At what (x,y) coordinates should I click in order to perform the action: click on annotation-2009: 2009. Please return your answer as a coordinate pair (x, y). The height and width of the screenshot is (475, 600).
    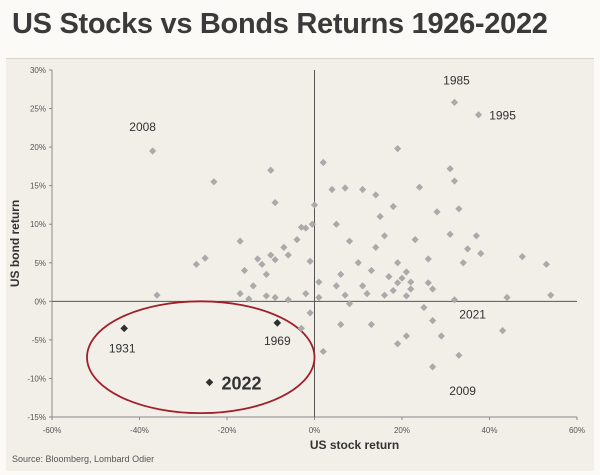
    Looking at the image, I should click on (462, 391).